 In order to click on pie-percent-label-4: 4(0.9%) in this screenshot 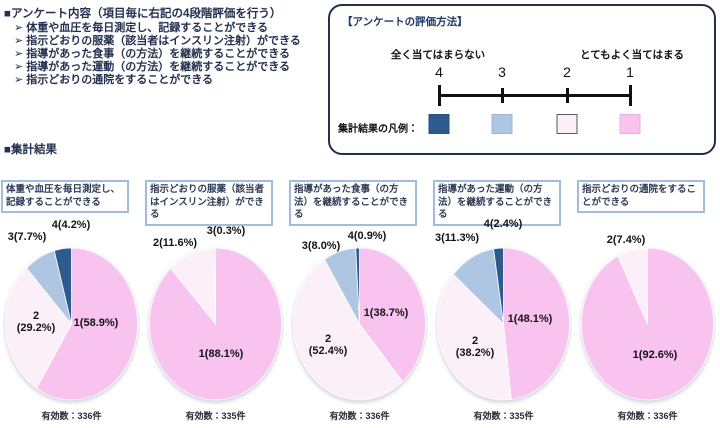, I will do `click(367, 236)`.